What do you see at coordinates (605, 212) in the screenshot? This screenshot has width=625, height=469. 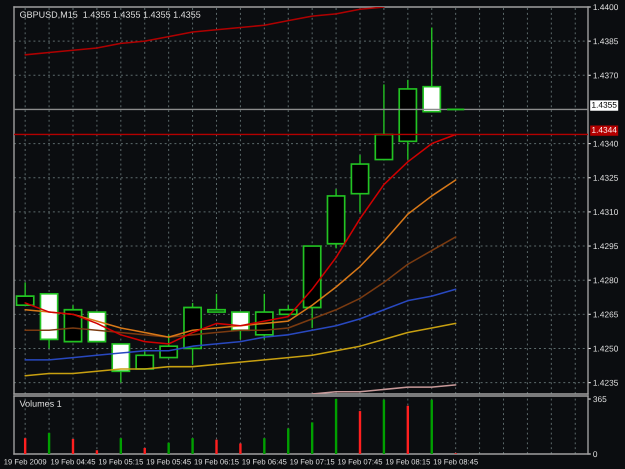 I see `y-tick-label: 1.4310` at bounding box center [605, 212].